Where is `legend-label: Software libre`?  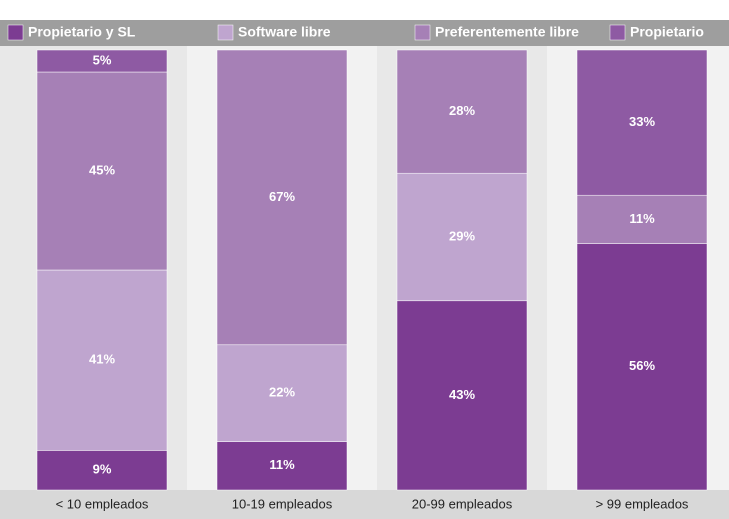
legend-label: Software libre is located at coordinates (284, 32).